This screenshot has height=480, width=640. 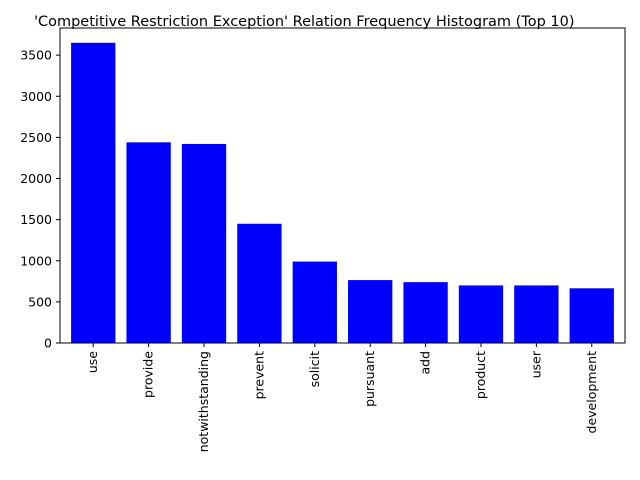 I want to click on bar-provide, so click(x=148, y=242).